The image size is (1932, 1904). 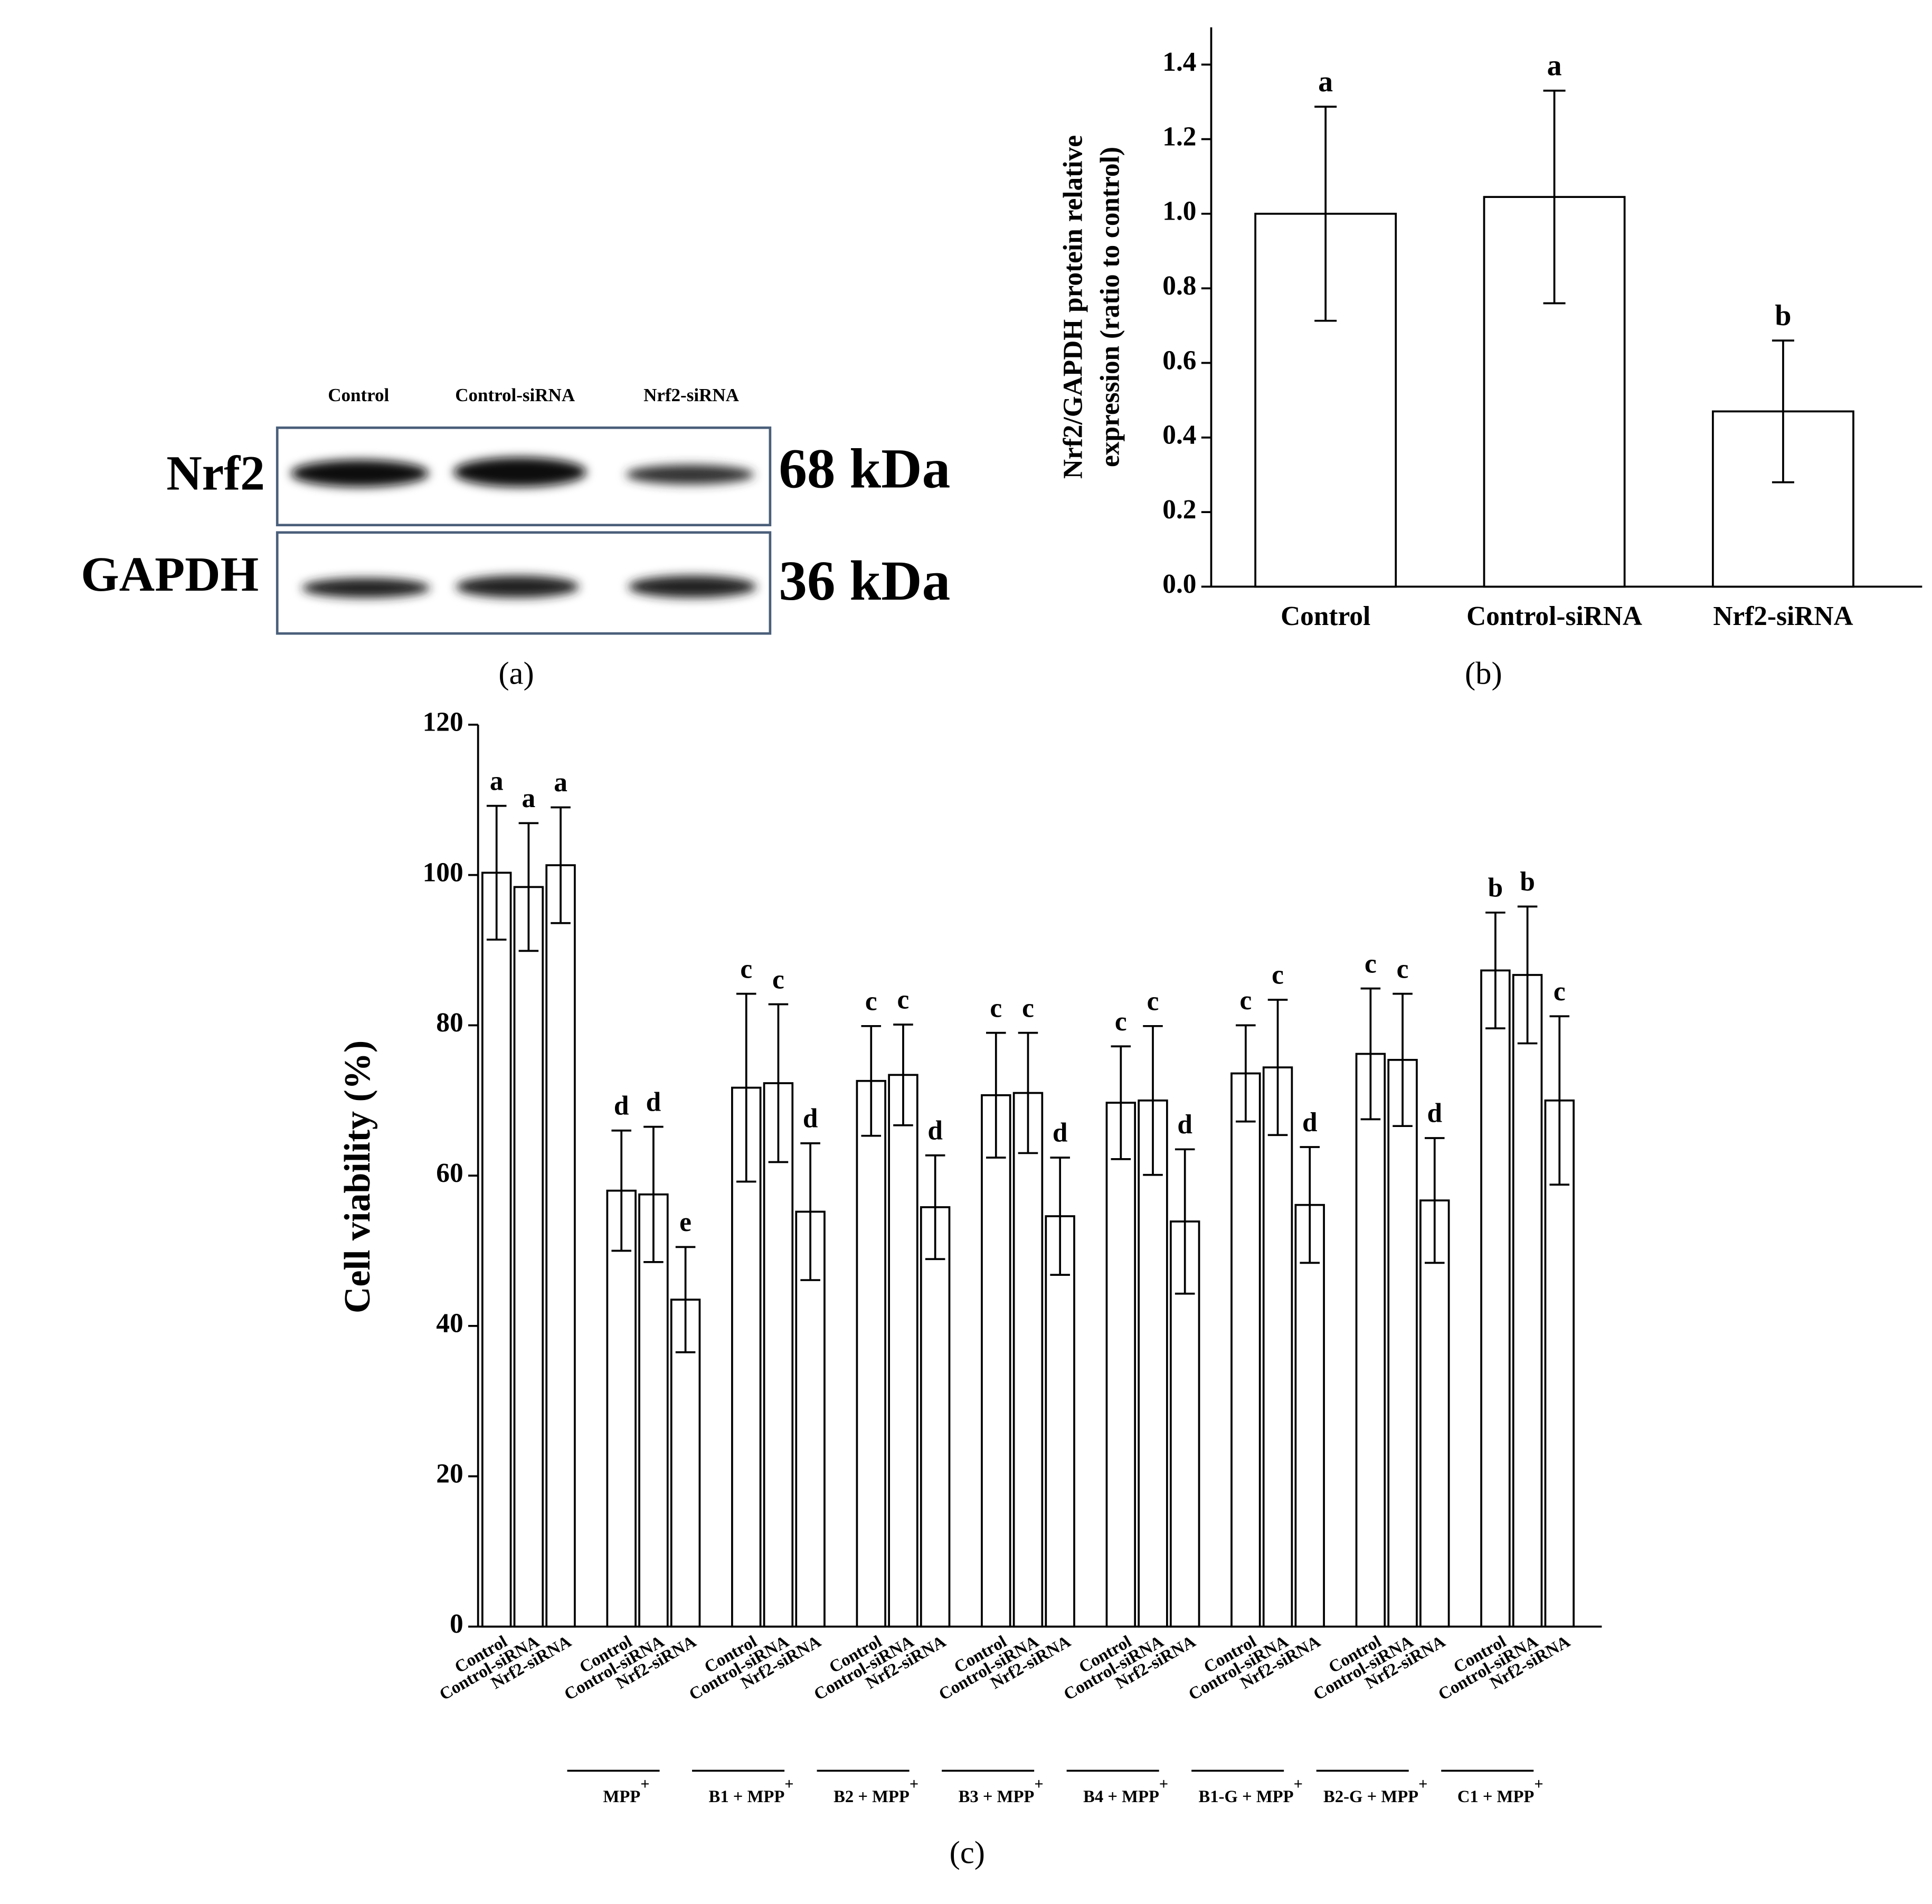 I want to click on row-label: Nrf2, so click(x=215, y=473).